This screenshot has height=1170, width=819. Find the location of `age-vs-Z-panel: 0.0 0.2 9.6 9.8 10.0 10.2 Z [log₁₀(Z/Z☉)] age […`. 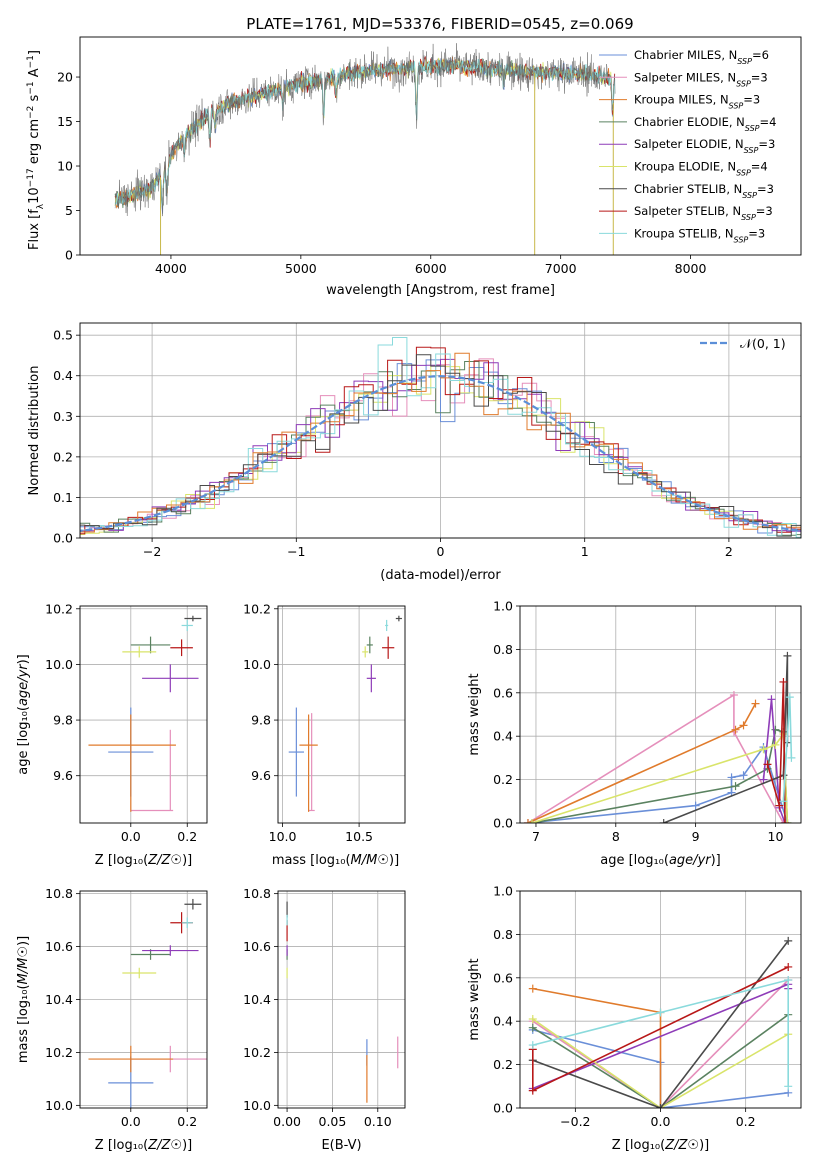

age-vs-Z-panel: 0.0 0.2 9.6 9.8 10.0 10.2 Z [log₁₀(Z/Z☉)] age [… is located at coordinates (112, 734).